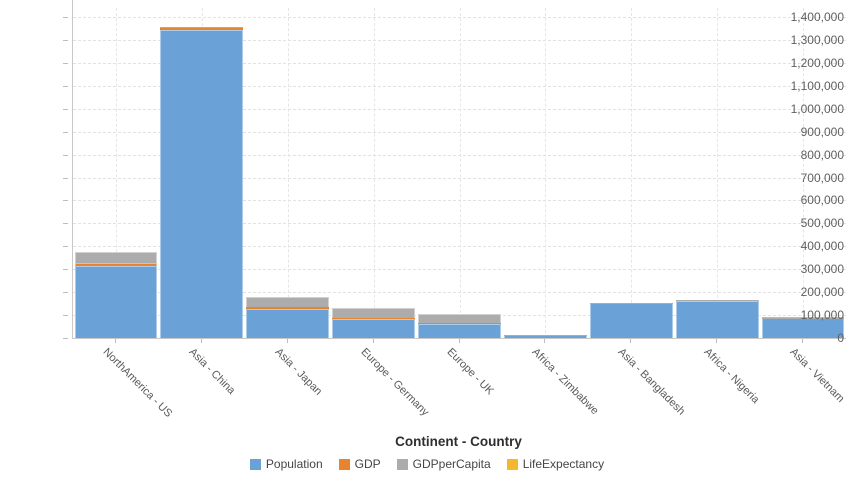 This screenshot has height=480, width=854. I want to click on y-axis-tick-label: 1,200,000, so click(817, 62).